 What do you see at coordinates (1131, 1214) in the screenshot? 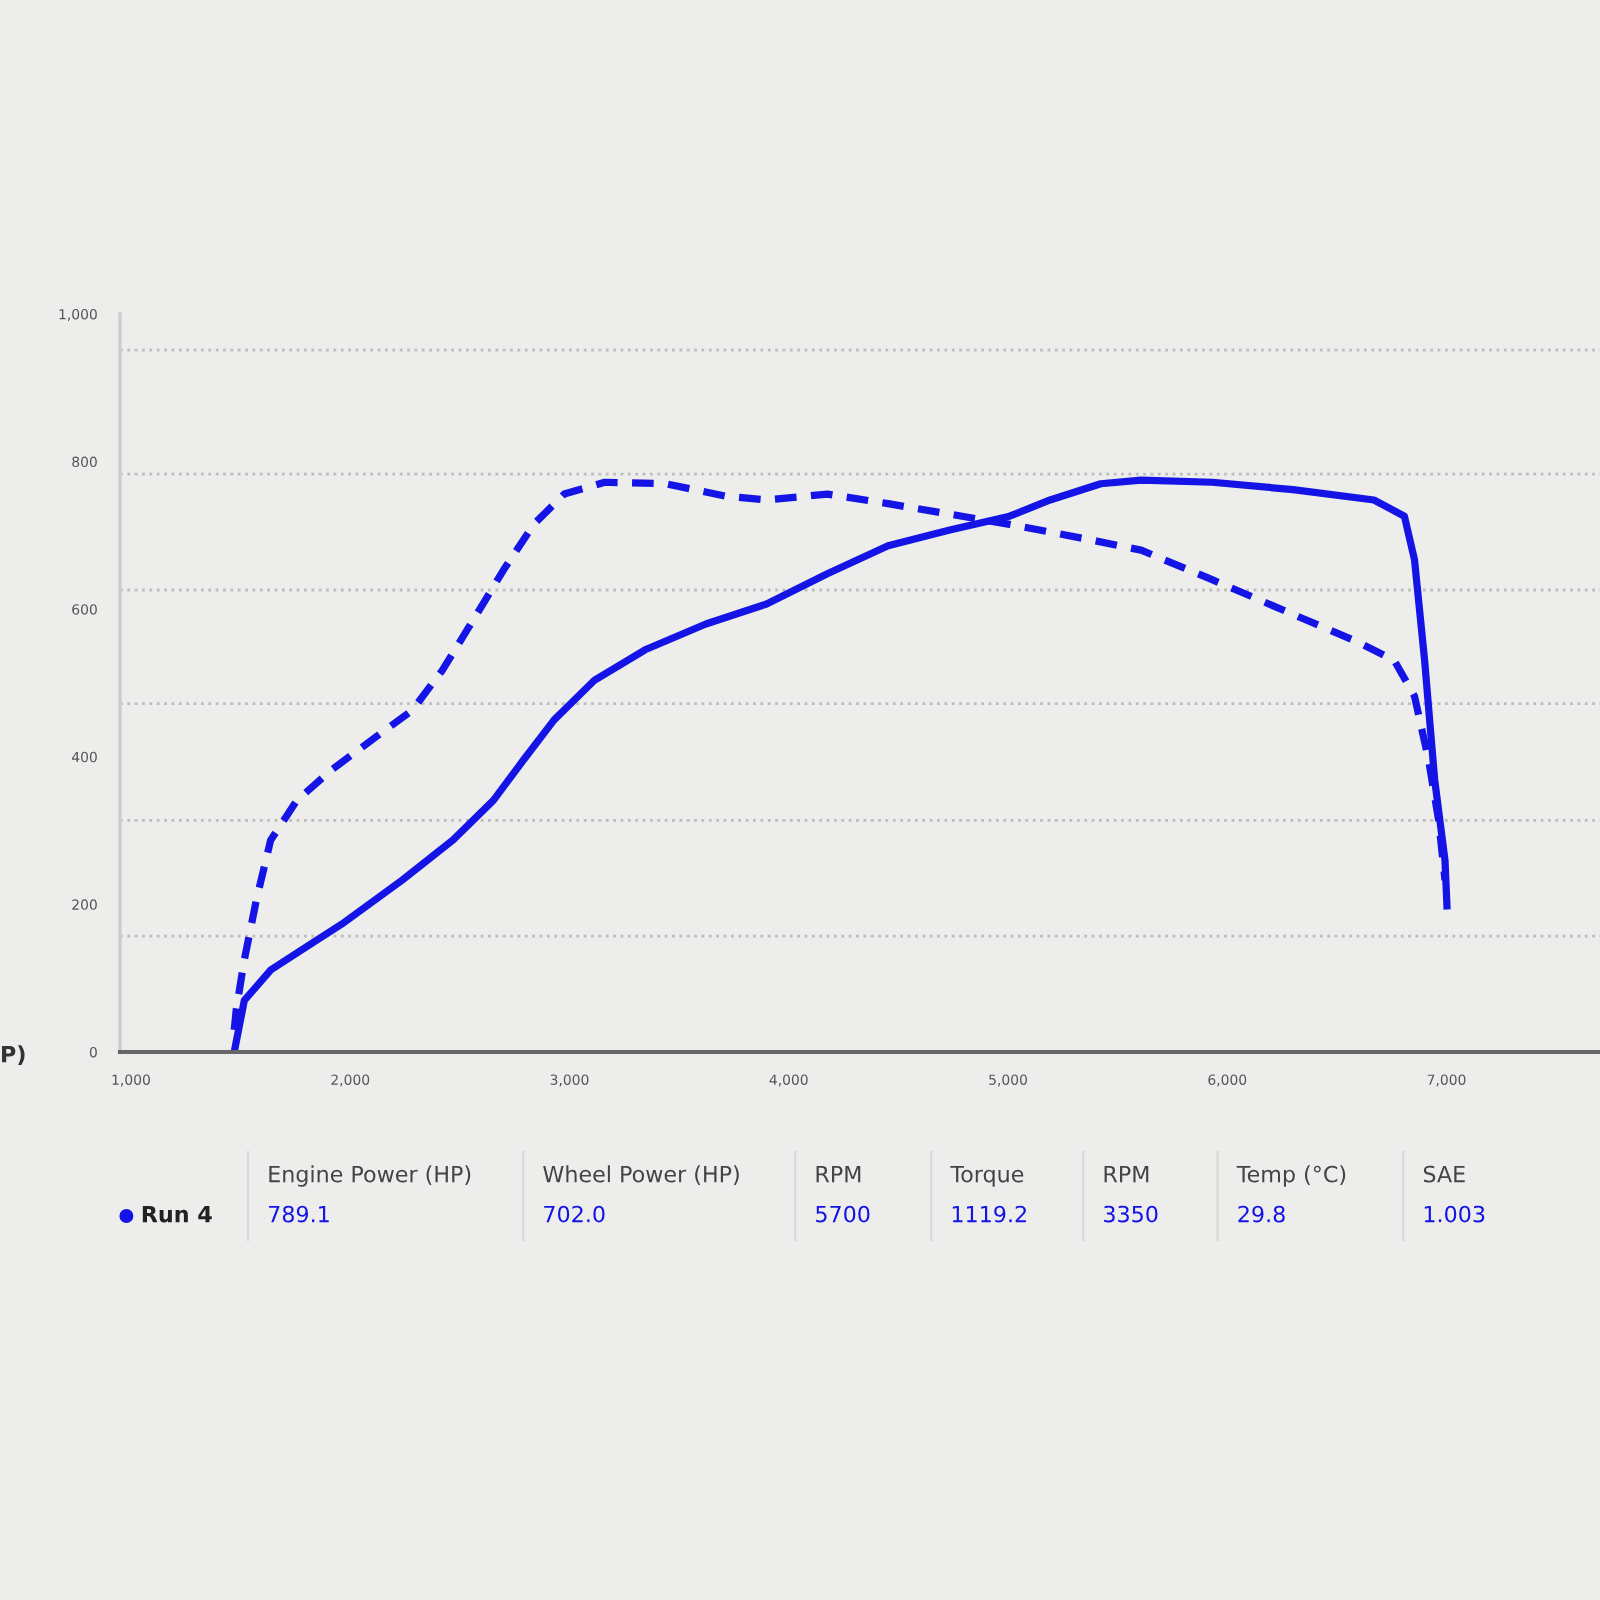
I see `text: 3350` at bounding box center [1131, 1214].